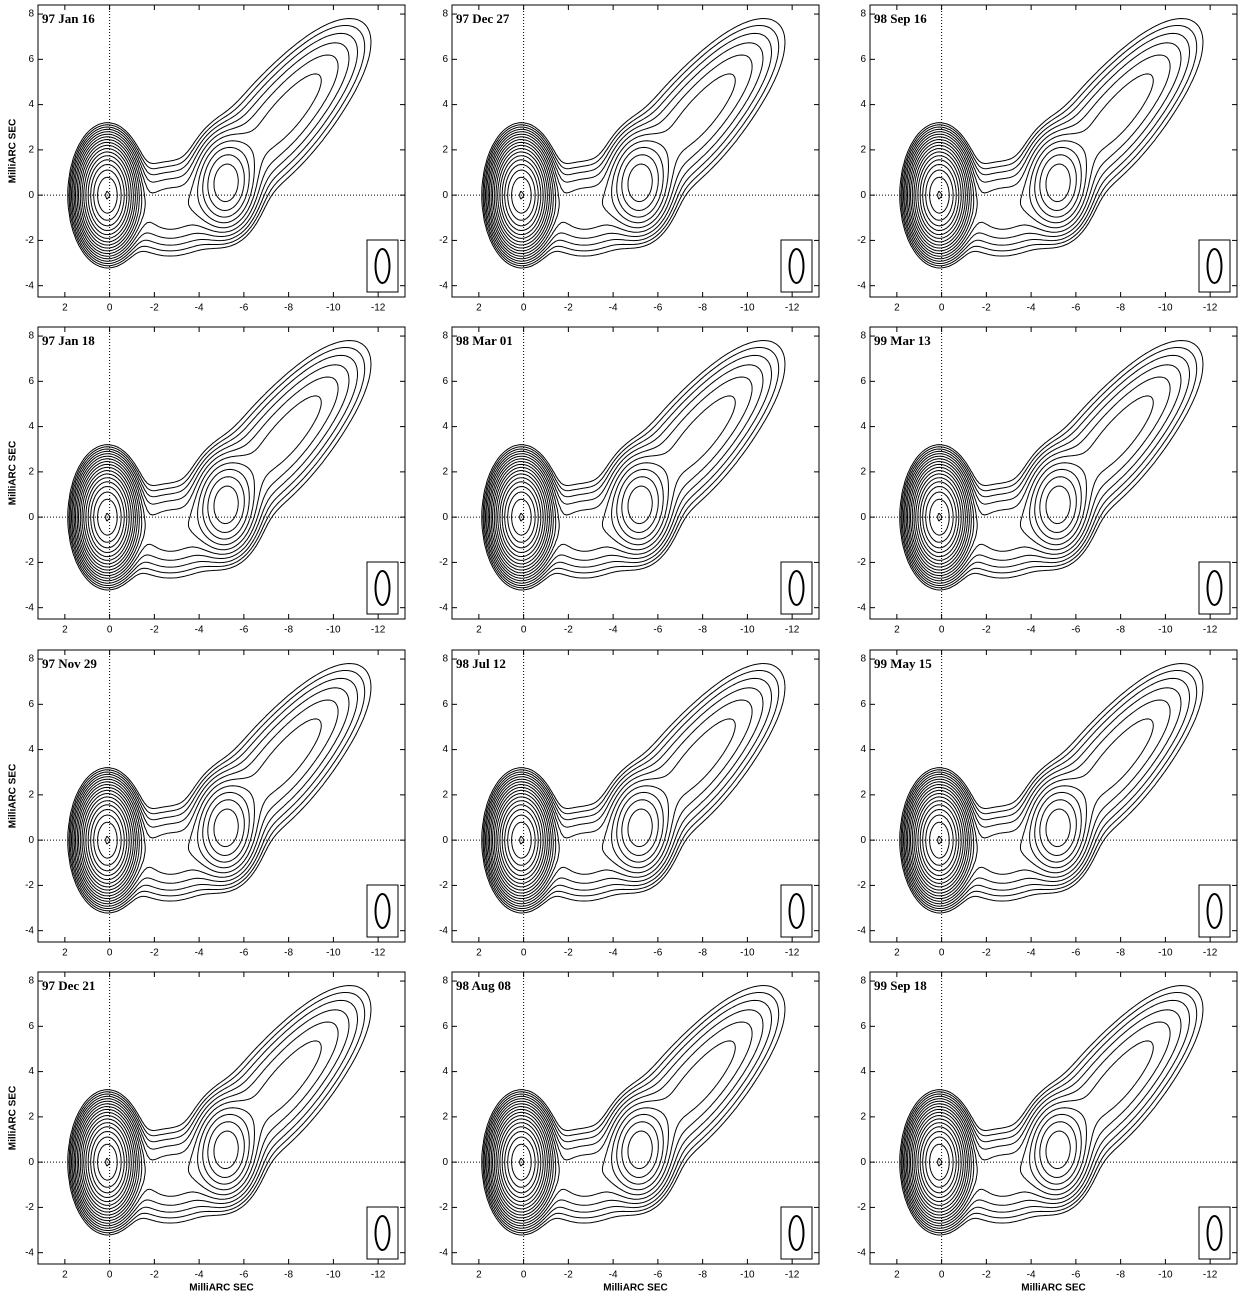 This screenshot has height=1295, width=1242. What do you see at coordinates (378, 1275) in the screenshot?
I see `x-tick-label: -12` at bounding box center [378, 1275].